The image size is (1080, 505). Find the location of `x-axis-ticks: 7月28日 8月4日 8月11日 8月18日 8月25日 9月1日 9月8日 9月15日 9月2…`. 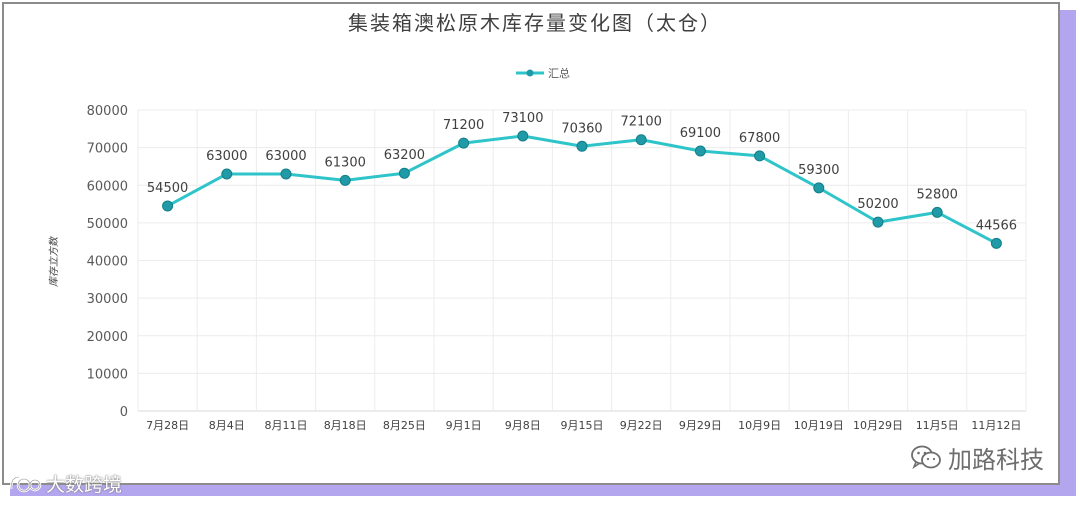

x-axis-ticks: 7月28日 8月4日 8月11日 8月18日 8月25日 9月1日 9月8日 9月15日 9月2… is located at coordinates (583, 425).